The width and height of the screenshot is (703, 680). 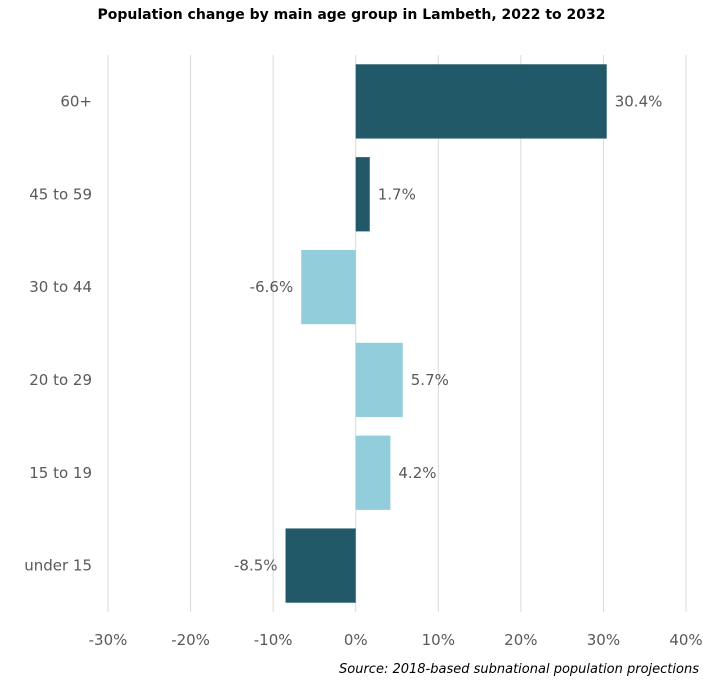 I want to click on category-label: 60+, so click(x=76, y=101).